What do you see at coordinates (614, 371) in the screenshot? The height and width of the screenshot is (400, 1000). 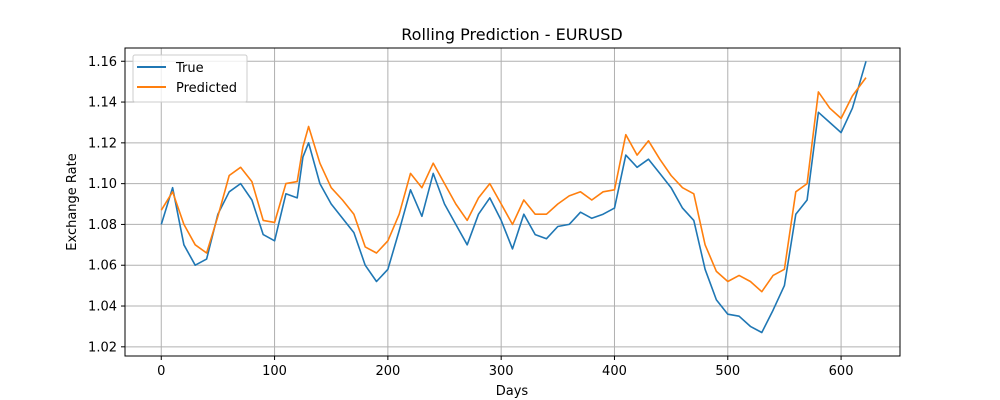 I see `x-tick-label: 400` at bounding box center [614, 371].